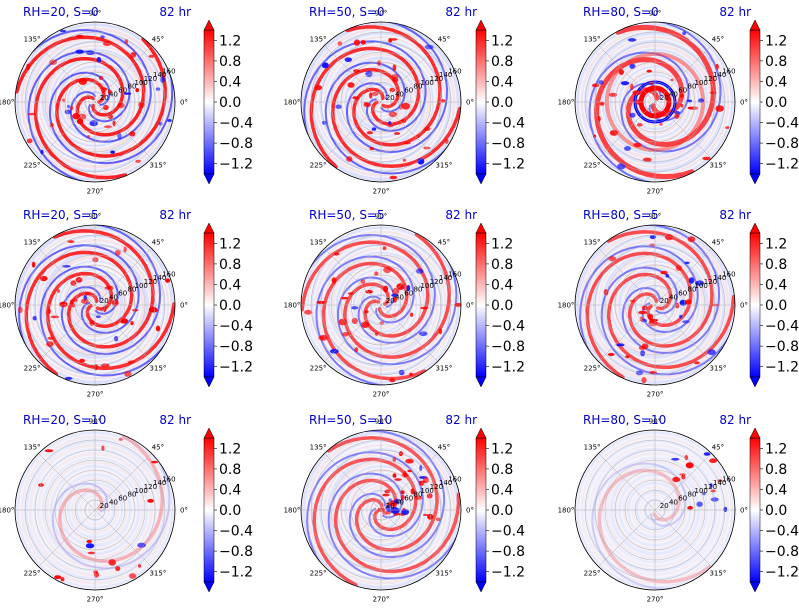 The width and height of the screenshot is (799, 612). Describe the element at coordinates (621, 215) in the screenshot. I see `panel-title: RH=80, S=5` at that location.